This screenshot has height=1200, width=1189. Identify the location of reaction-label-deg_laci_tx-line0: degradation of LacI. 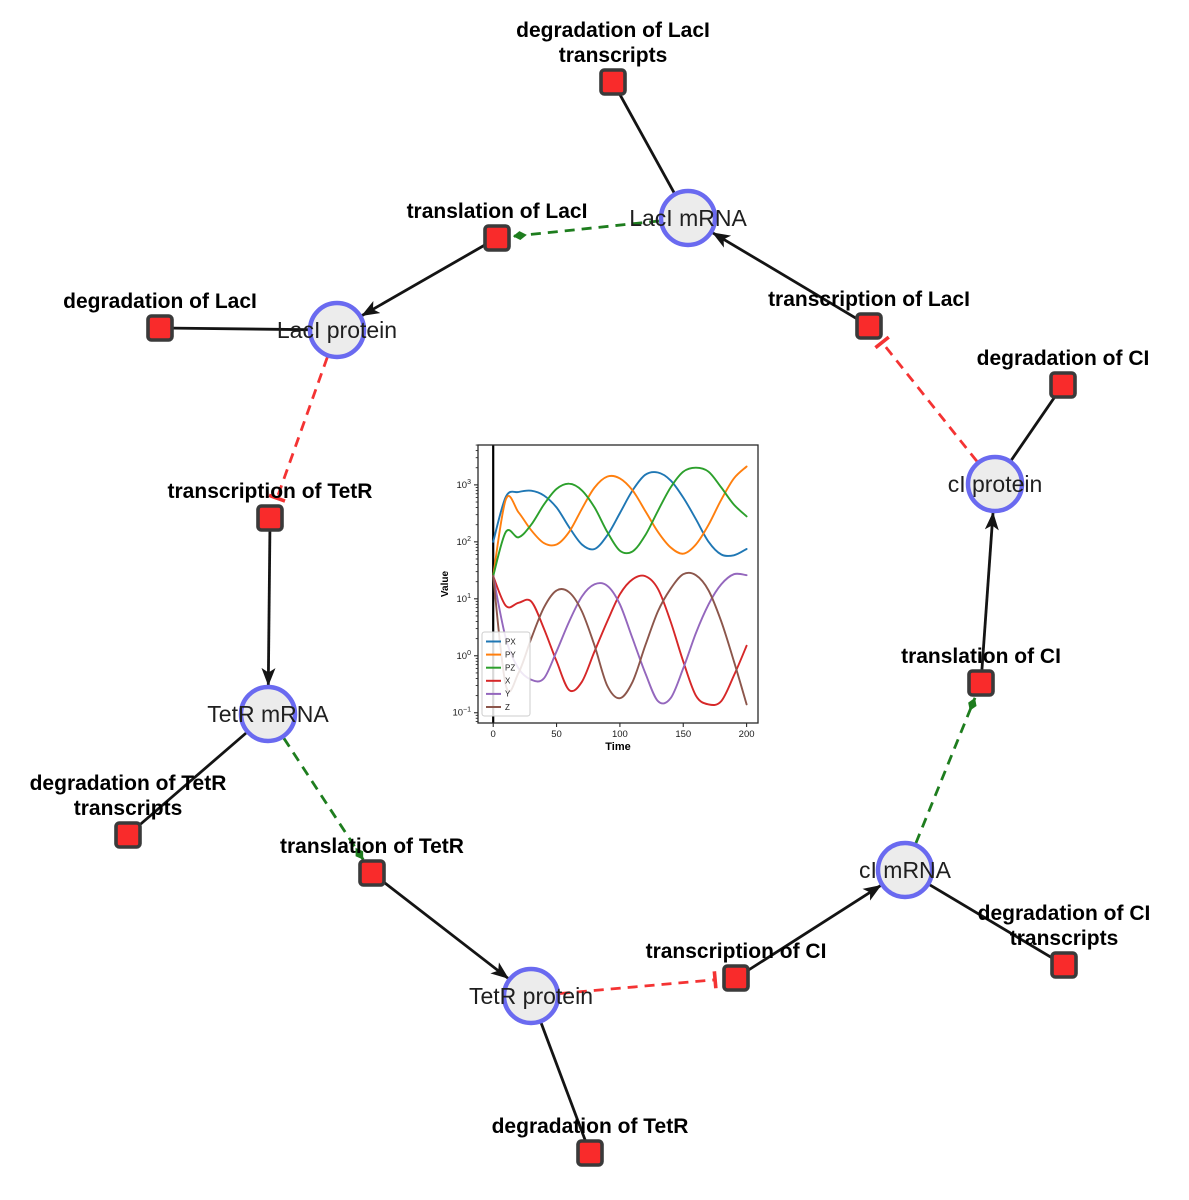
(613, 30).